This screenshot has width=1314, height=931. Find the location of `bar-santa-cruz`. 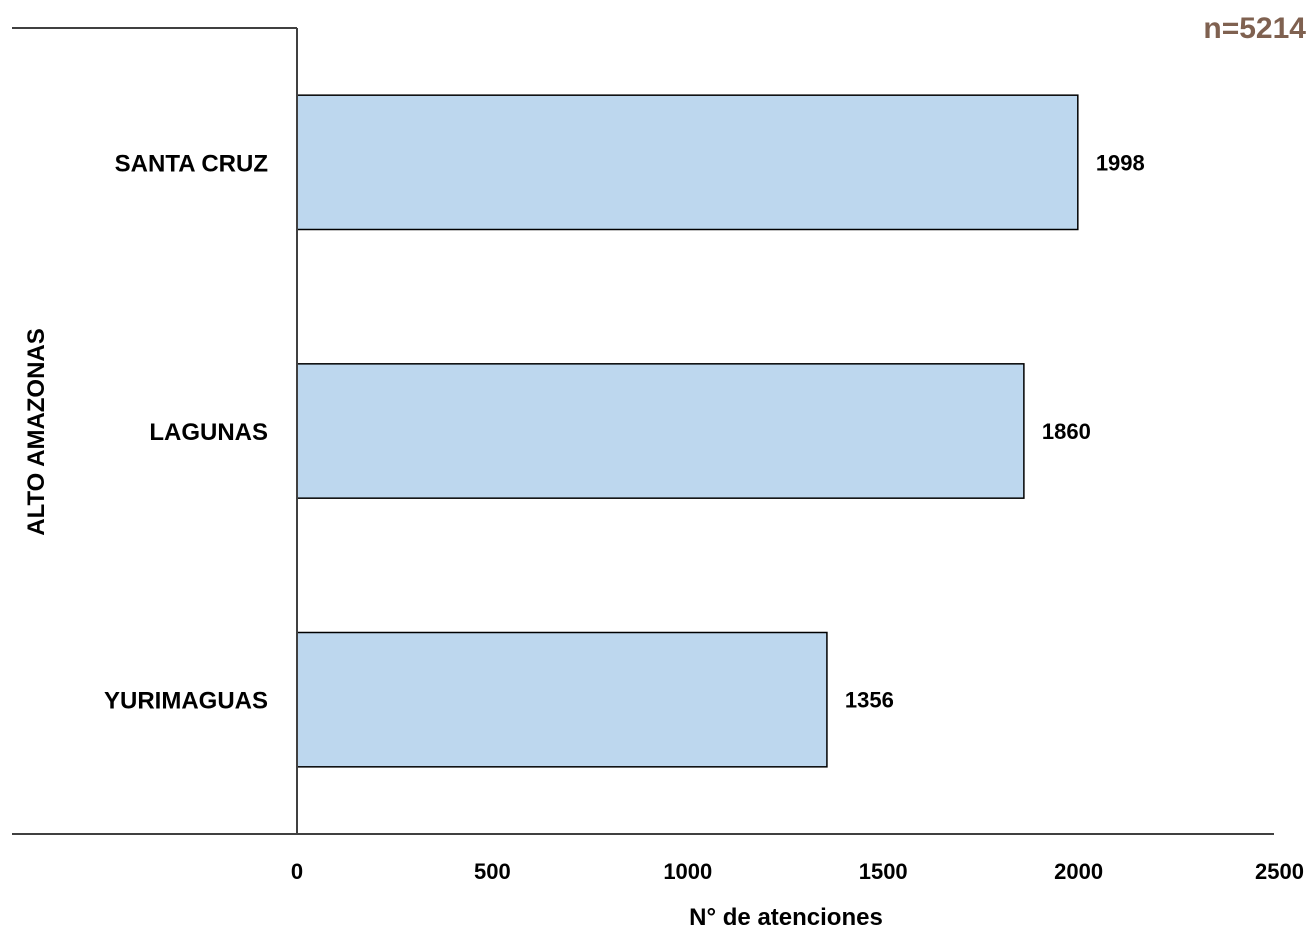

bar-santa-cruz is located at coordinates (687, 162).